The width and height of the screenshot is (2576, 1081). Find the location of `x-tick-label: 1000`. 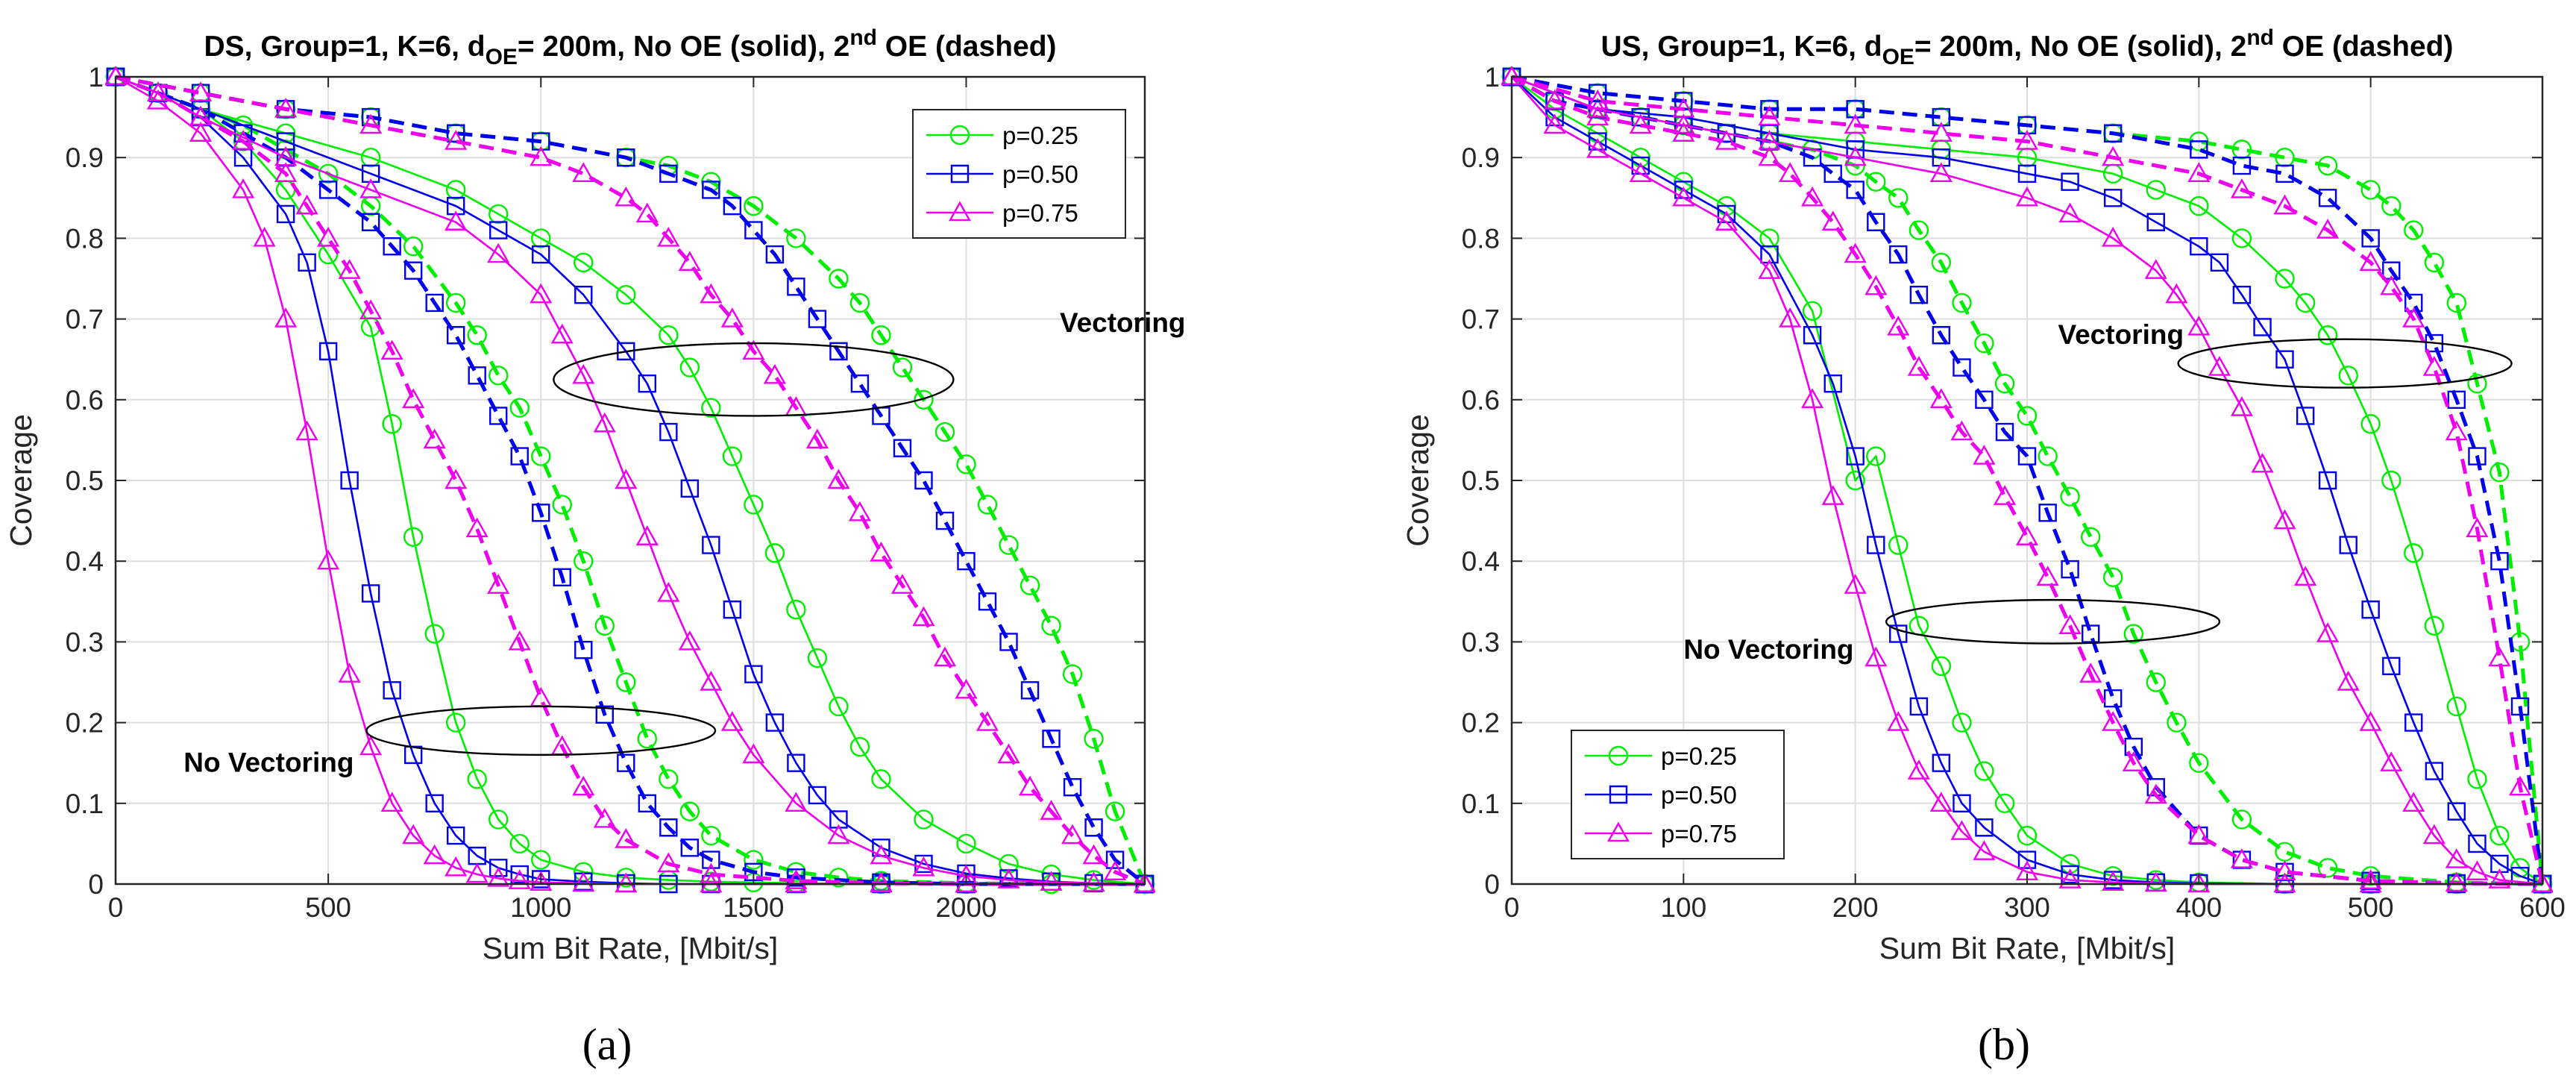

x-tick-label: 1000 is located at coordinates (541, 907).